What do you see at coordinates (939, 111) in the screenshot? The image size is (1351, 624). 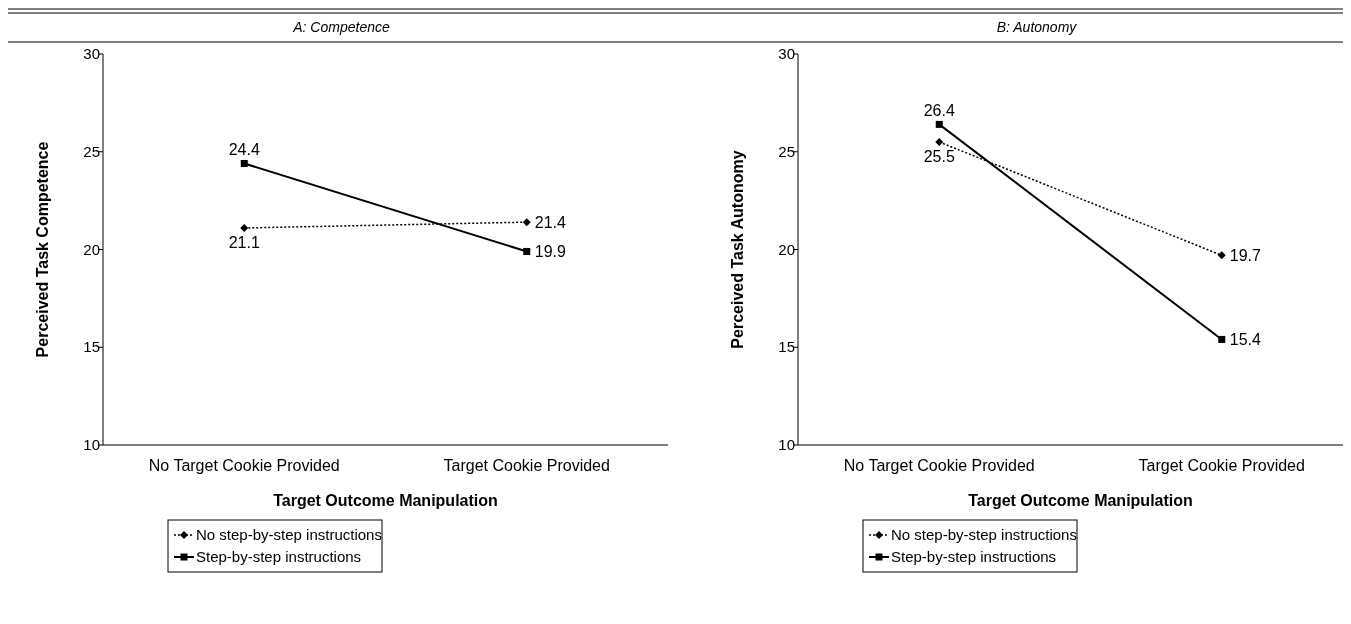 I see `data-label: 26.4` at bounding box center [939, 111].